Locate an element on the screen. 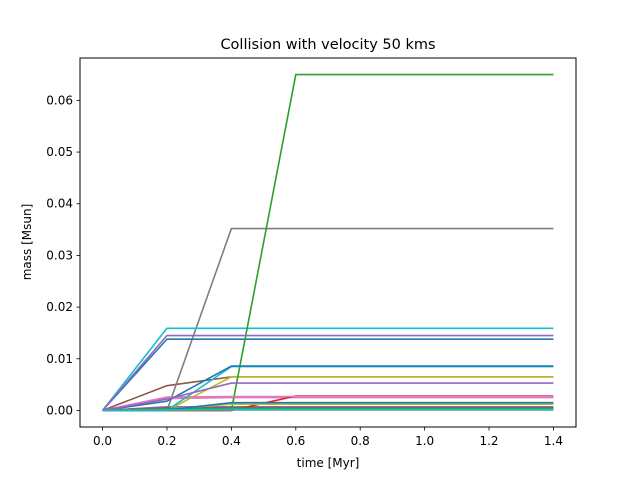 Image resolution: width=640 pixels, height=480 pixels. y-tick-label: 0.03 is located at coordinates (59, 255).